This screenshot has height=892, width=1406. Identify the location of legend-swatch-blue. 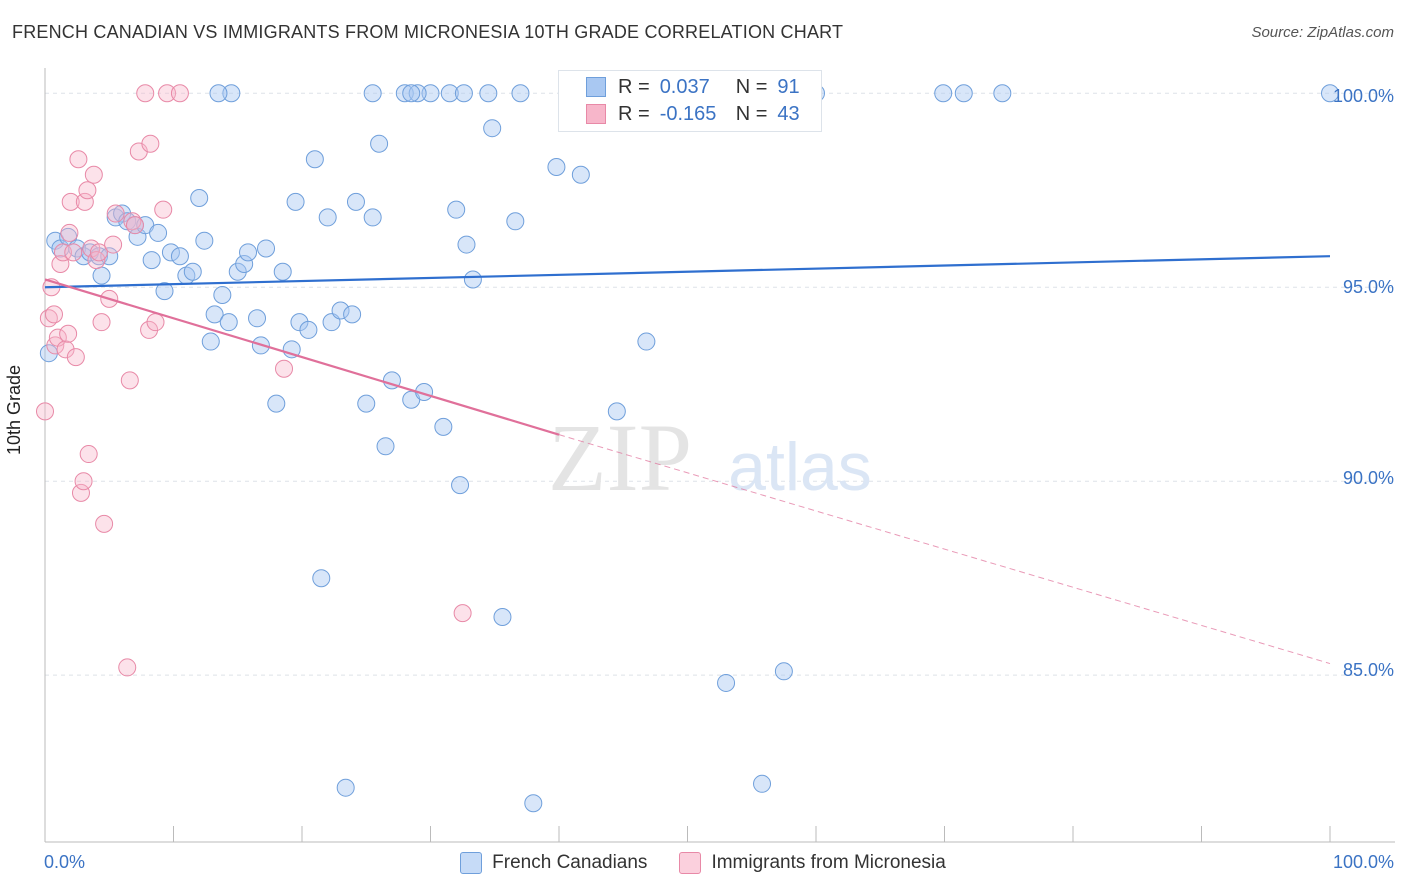
(471, 863).